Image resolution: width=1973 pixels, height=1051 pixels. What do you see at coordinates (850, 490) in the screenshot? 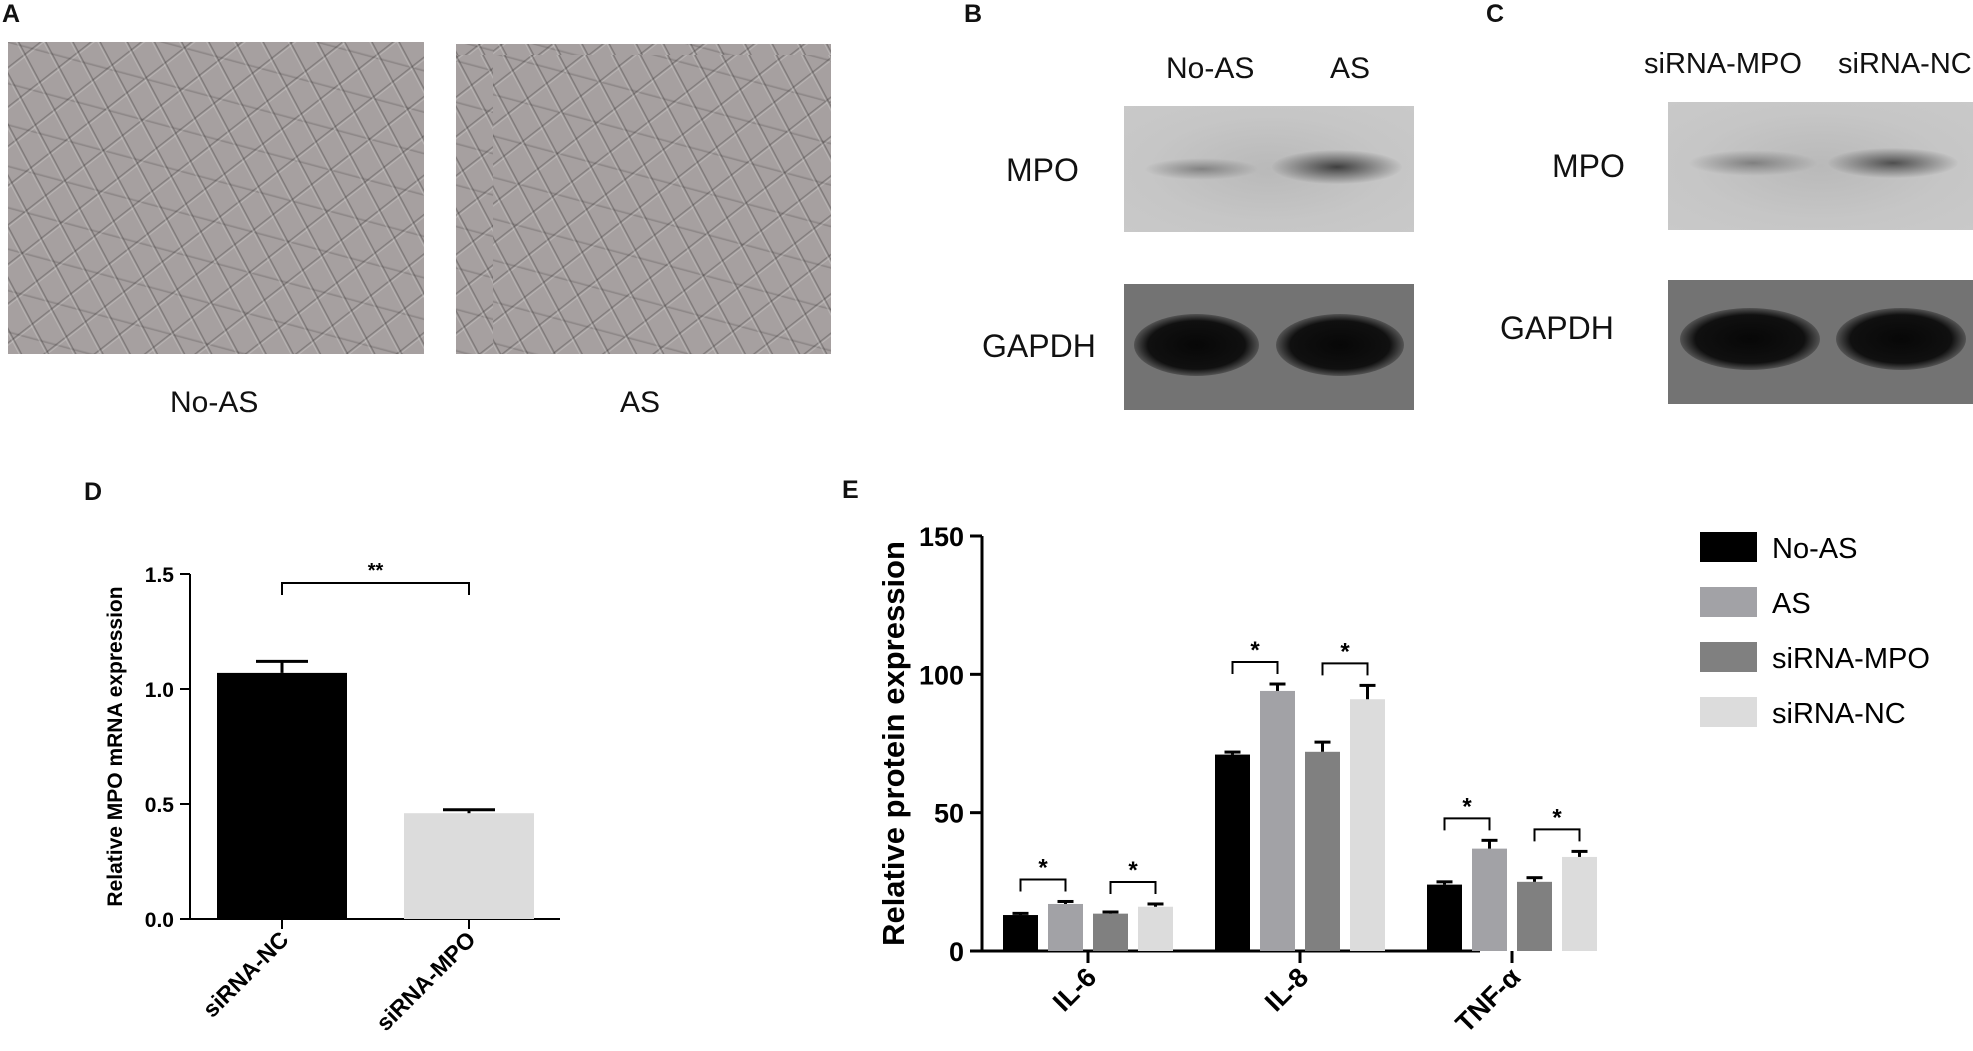
I see `panel-e-label: E` at bounding box center [850, 490].